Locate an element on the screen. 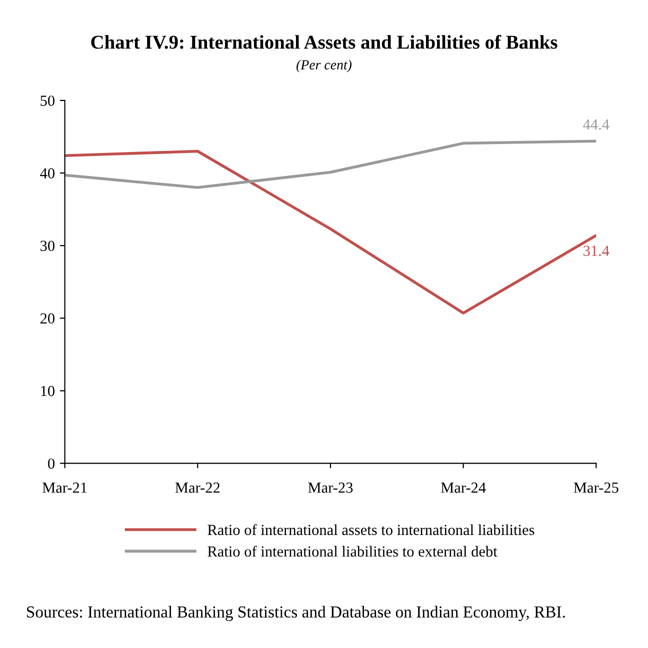  x-tick-label: Mar-23 is located at coordinates (330, 487).